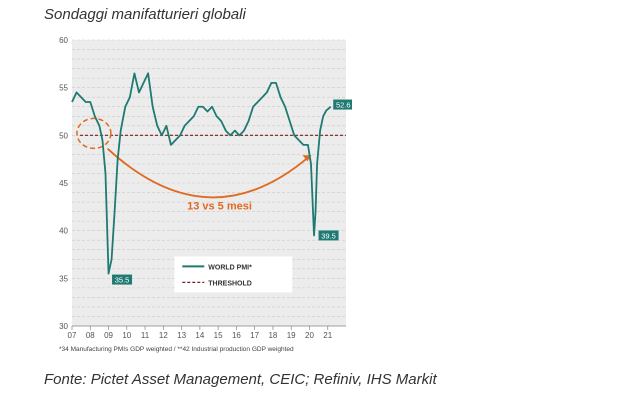  I want to click on chart-caption-title: Sondaggi manifatturieri globali, so click(145, 14).